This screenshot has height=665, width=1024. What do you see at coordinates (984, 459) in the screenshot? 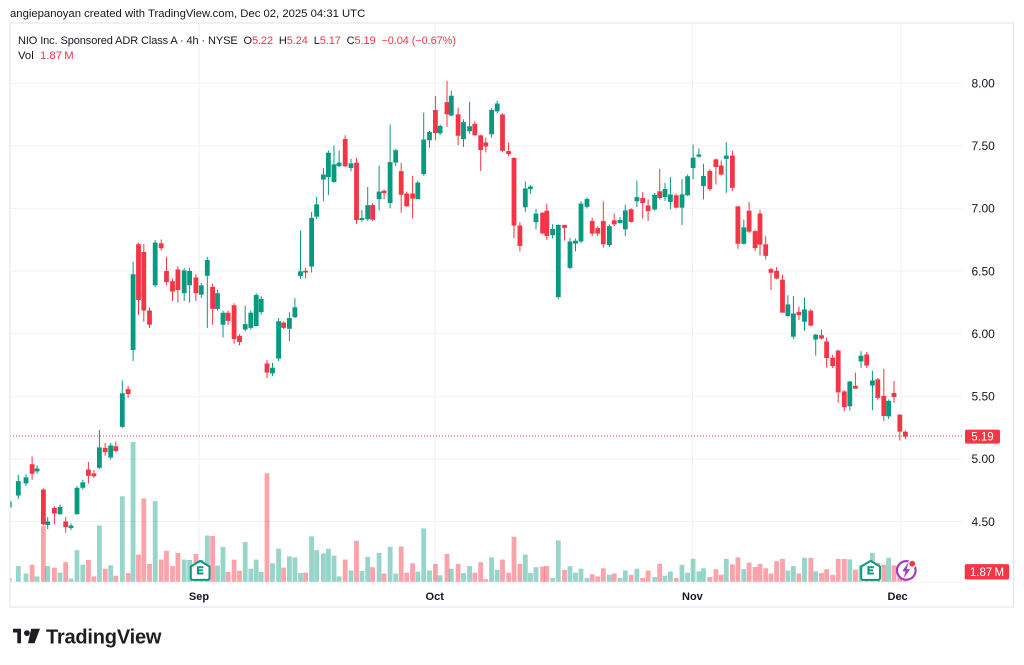
I see `svg-text: 5.00` at bounding box center [984, 459].